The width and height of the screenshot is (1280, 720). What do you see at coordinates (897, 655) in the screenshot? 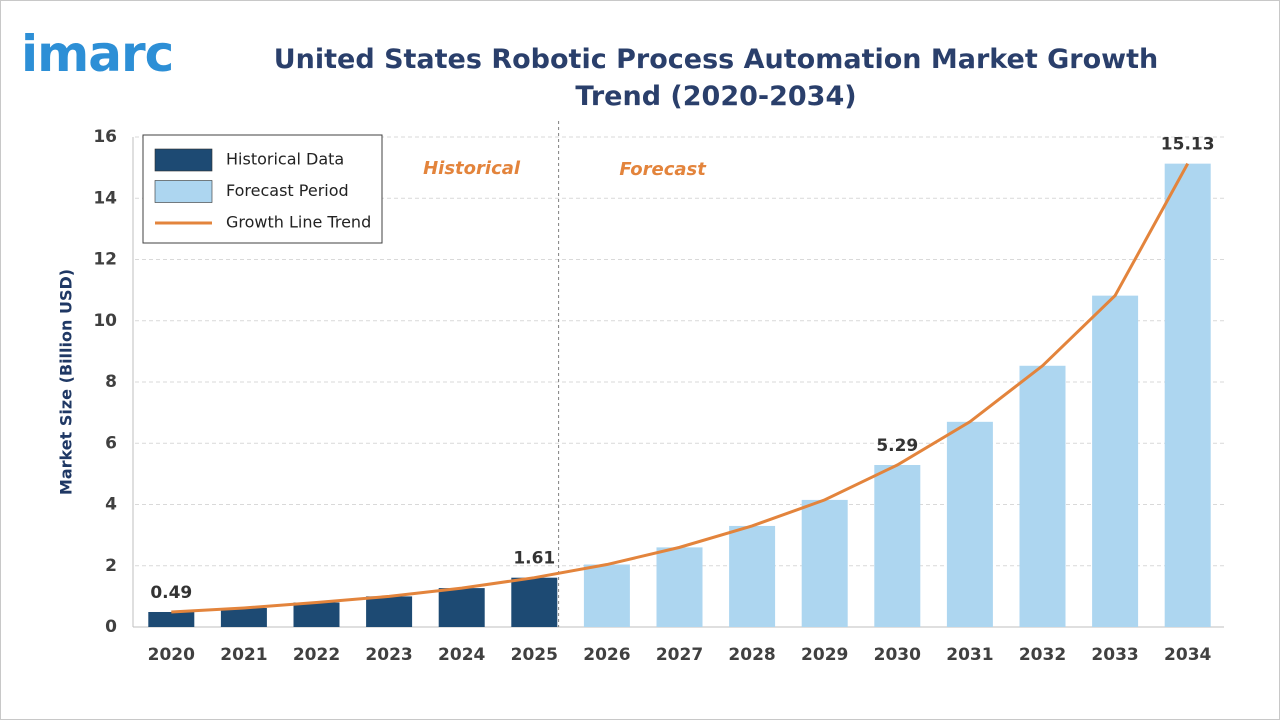
I see `x-tick-label: 2030` at bounding box center [897, 655].